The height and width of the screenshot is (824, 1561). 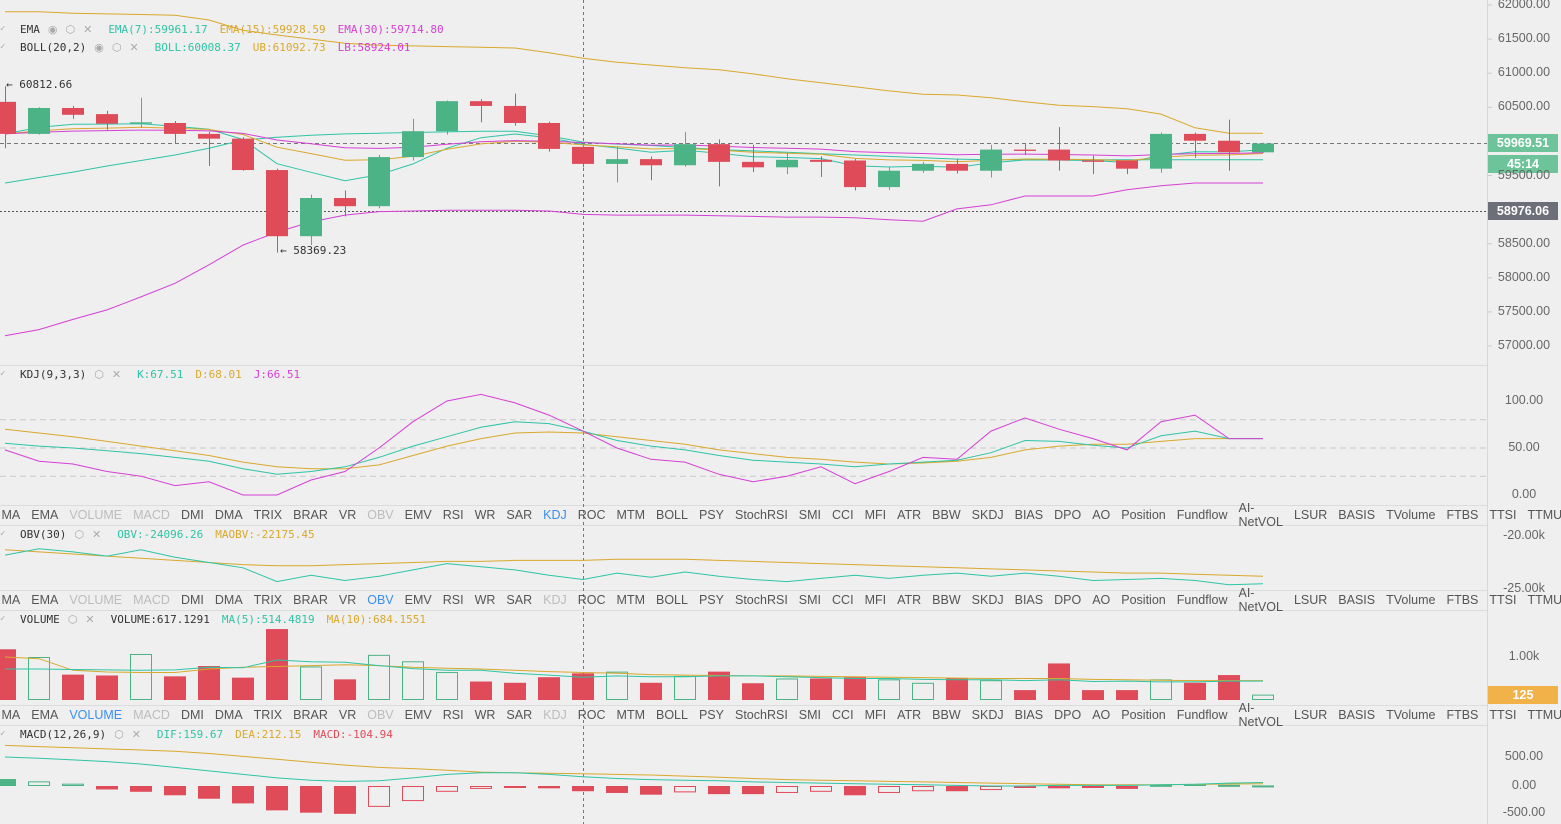 What do you see at coordinates (380, 599) in the screenshot?
I see `indicator-tab-obv: OBV` at bounding box center [380, 599].